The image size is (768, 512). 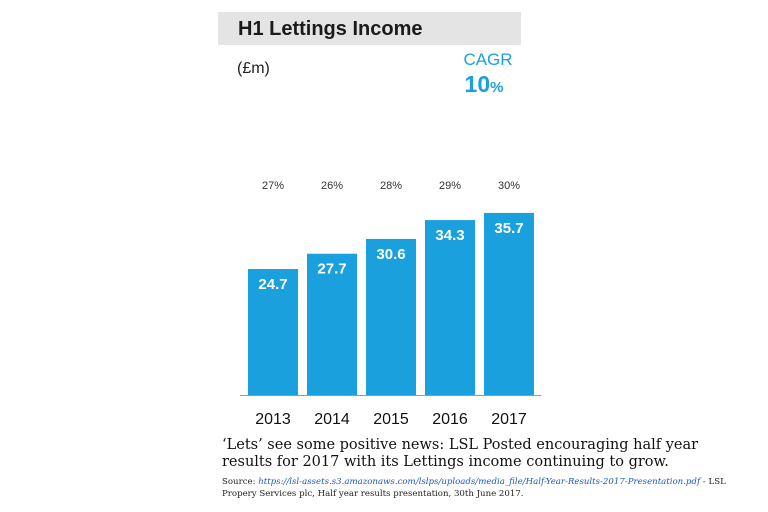 What do you see at coordinates (330, 29) in the screenshot?
I see `chart-title: H1 Lettings Income` at bounding box center [330, 29].